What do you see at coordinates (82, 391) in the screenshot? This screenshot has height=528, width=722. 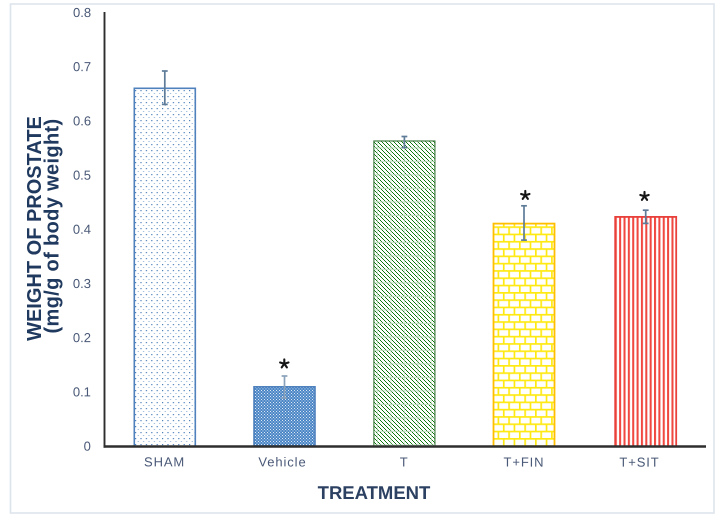 I see `svg-text: 0.1` at bounding box center [82, 391].